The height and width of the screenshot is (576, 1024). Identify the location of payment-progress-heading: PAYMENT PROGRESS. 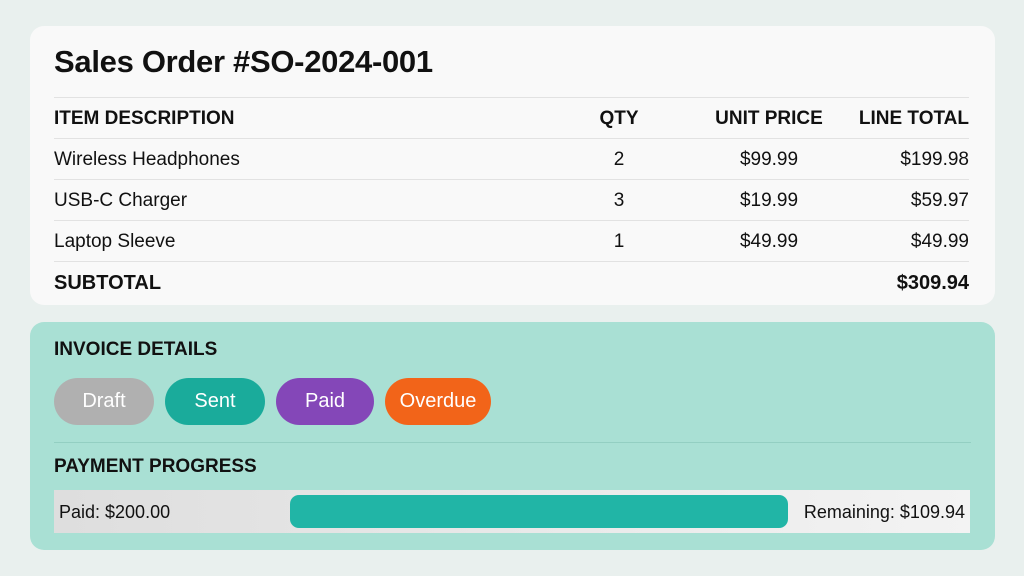
(155, 466).